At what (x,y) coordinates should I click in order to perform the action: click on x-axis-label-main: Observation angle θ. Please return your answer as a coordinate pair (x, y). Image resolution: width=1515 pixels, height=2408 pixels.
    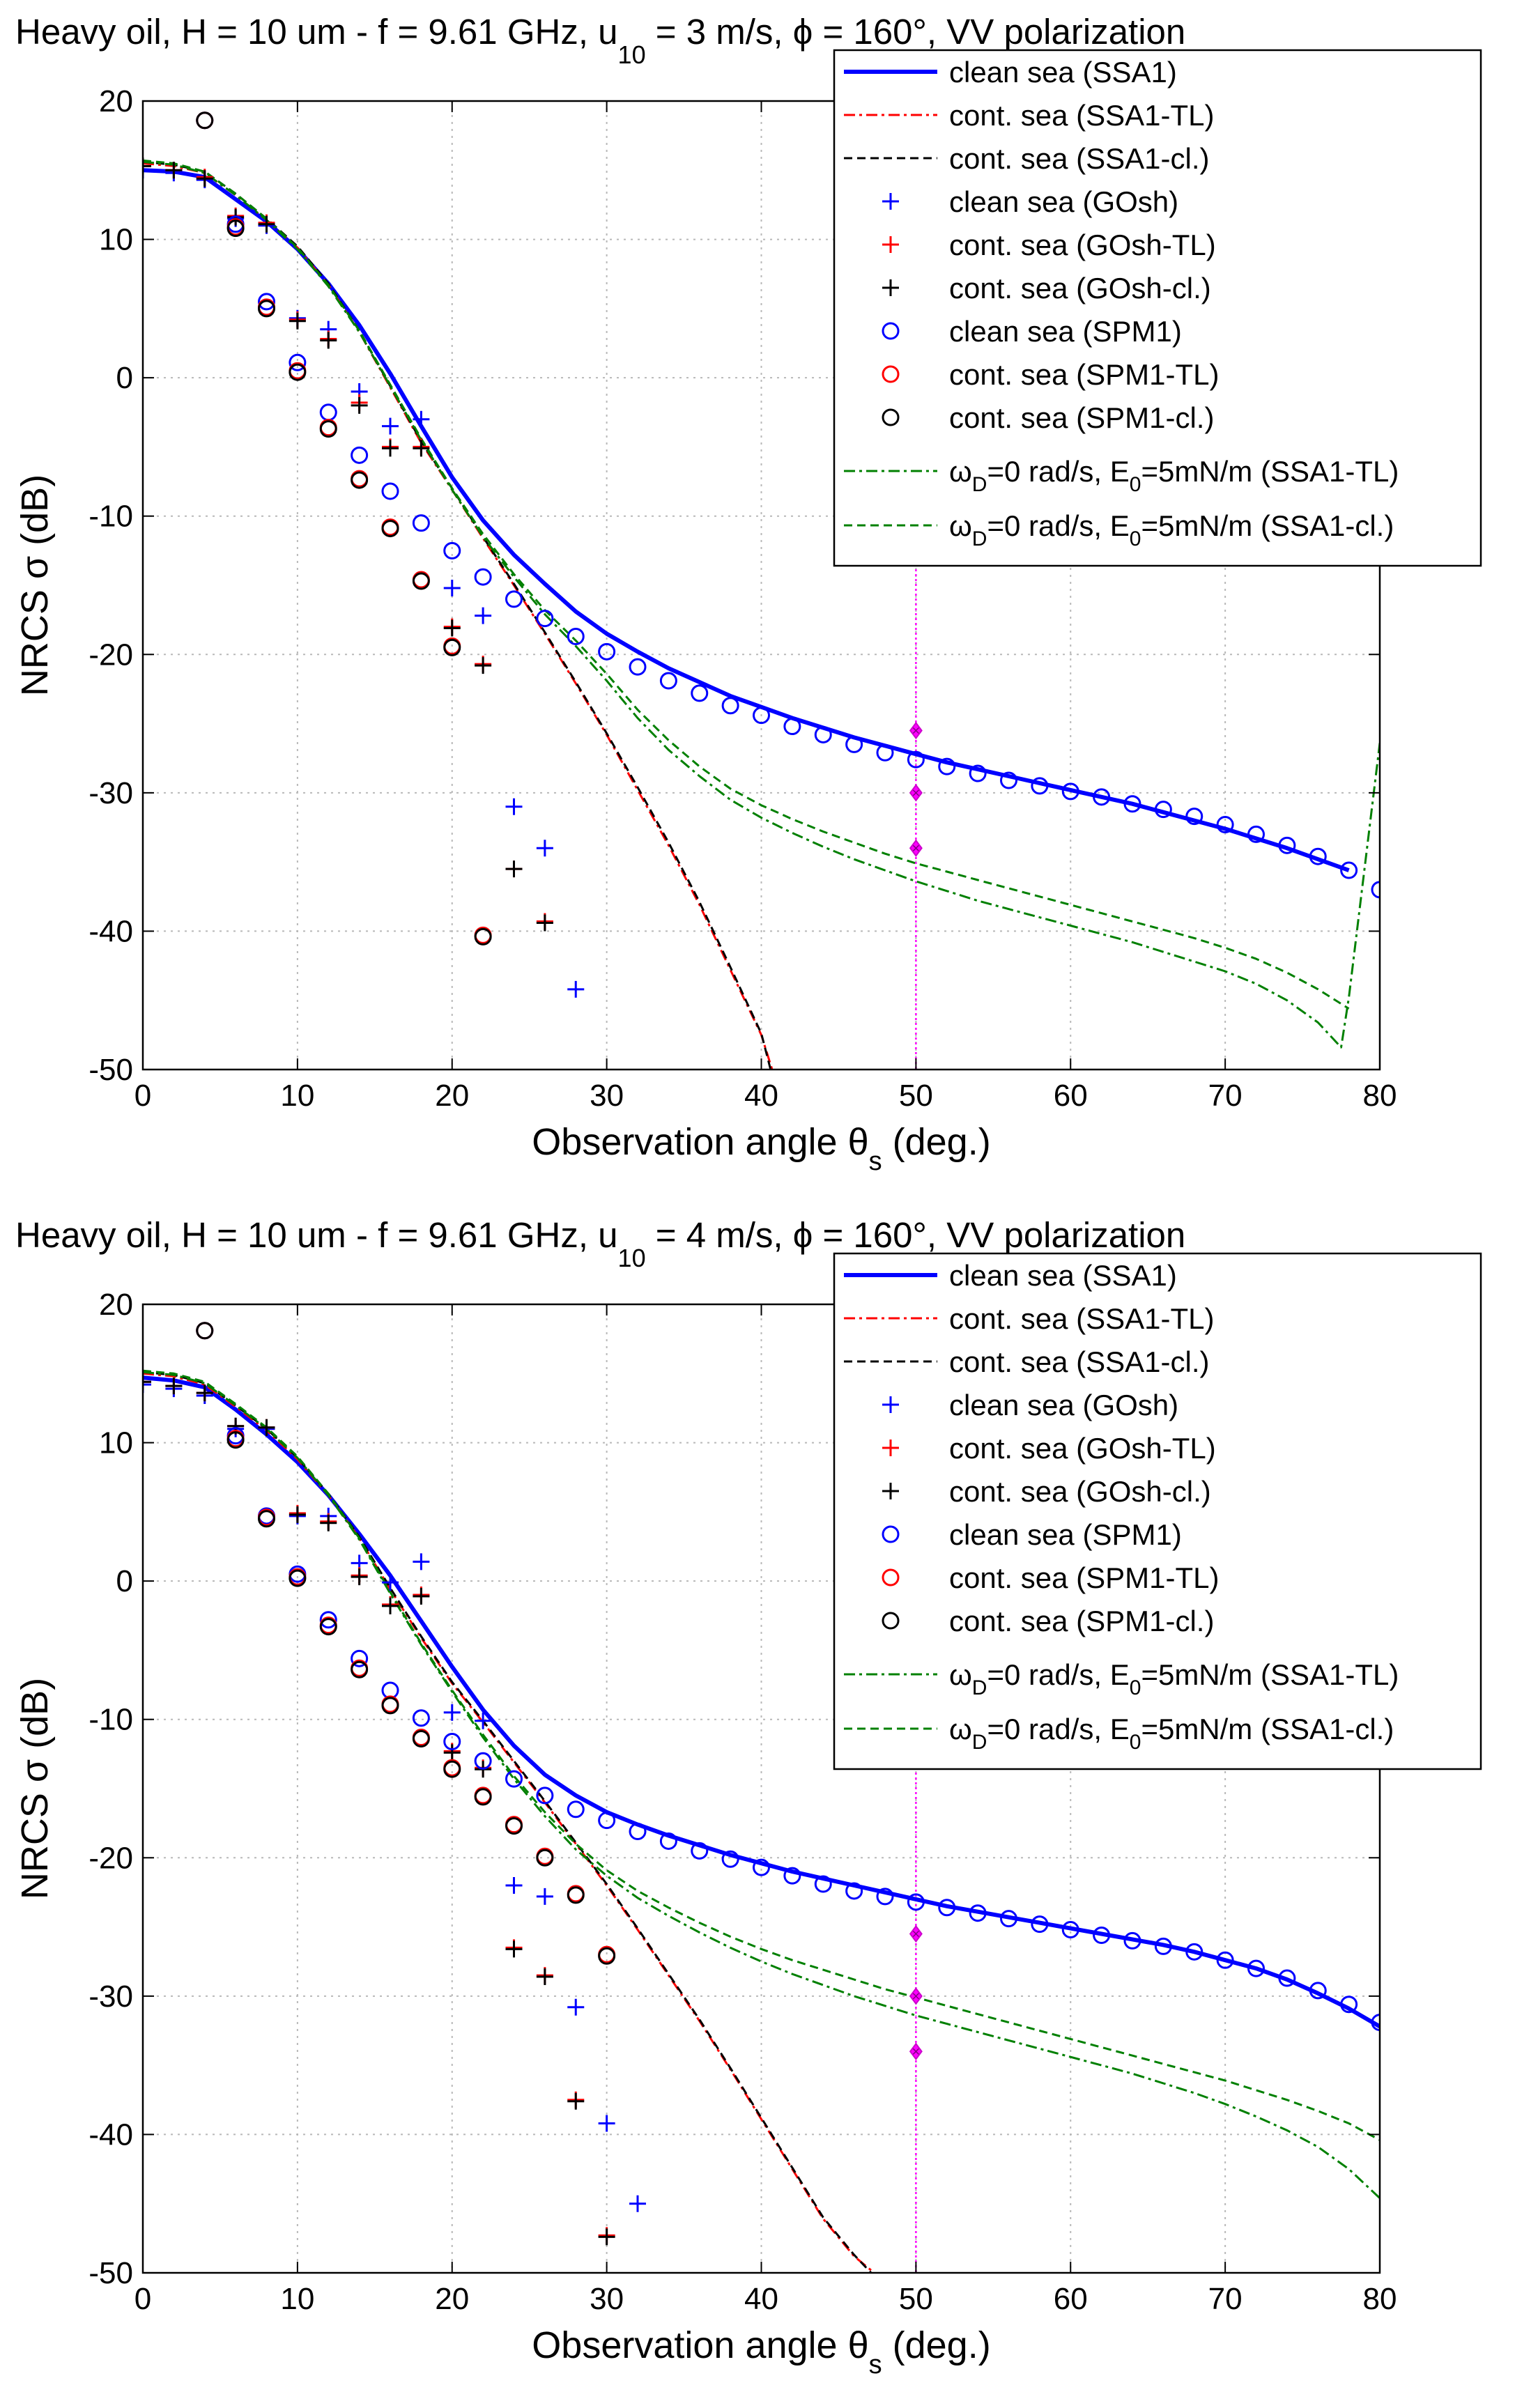
    Looking at the image, I should click on (700, 2345).